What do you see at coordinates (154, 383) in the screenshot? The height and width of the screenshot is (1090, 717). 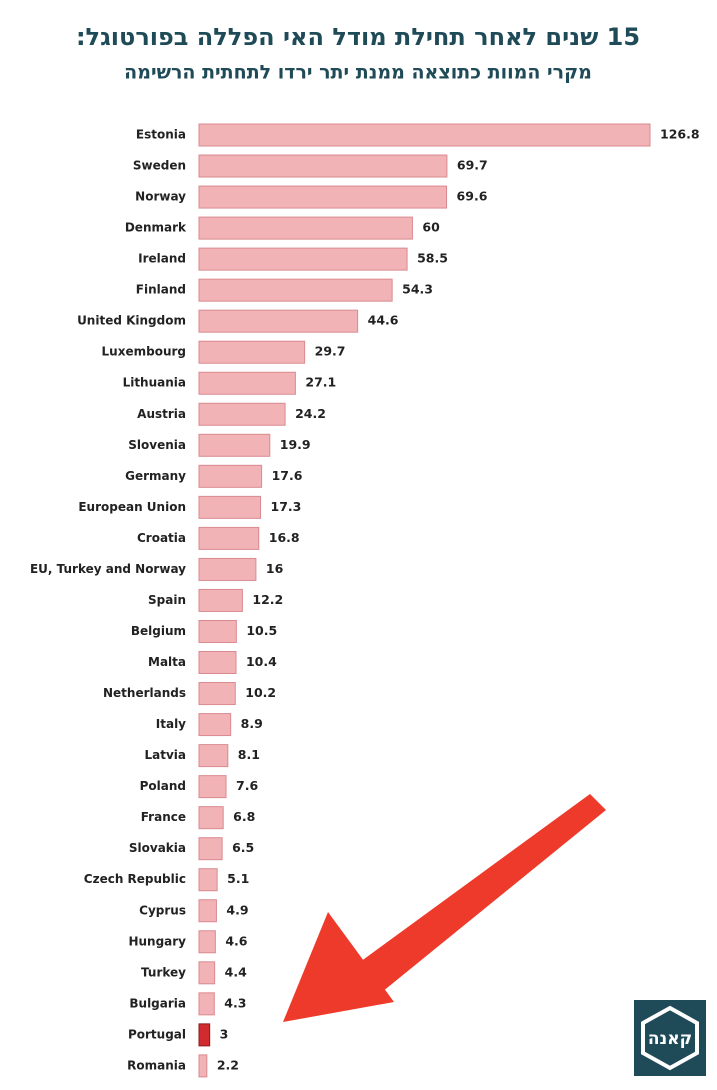 I see `category-label: Lithuania` at bounding box center [154, 383].